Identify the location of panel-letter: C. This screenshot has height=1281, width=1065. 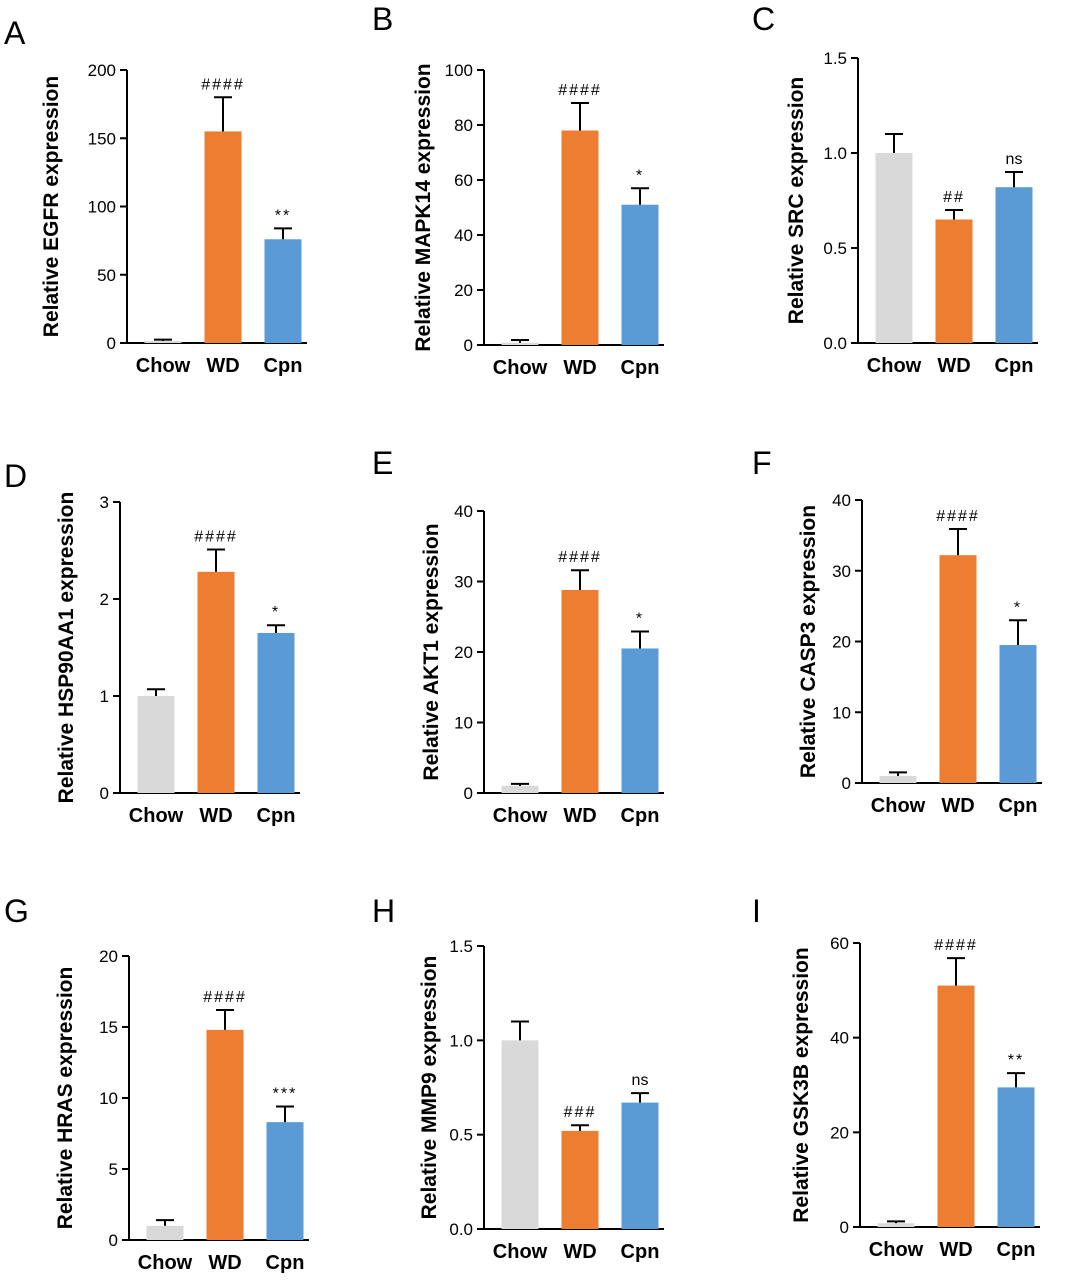
(763, 19).